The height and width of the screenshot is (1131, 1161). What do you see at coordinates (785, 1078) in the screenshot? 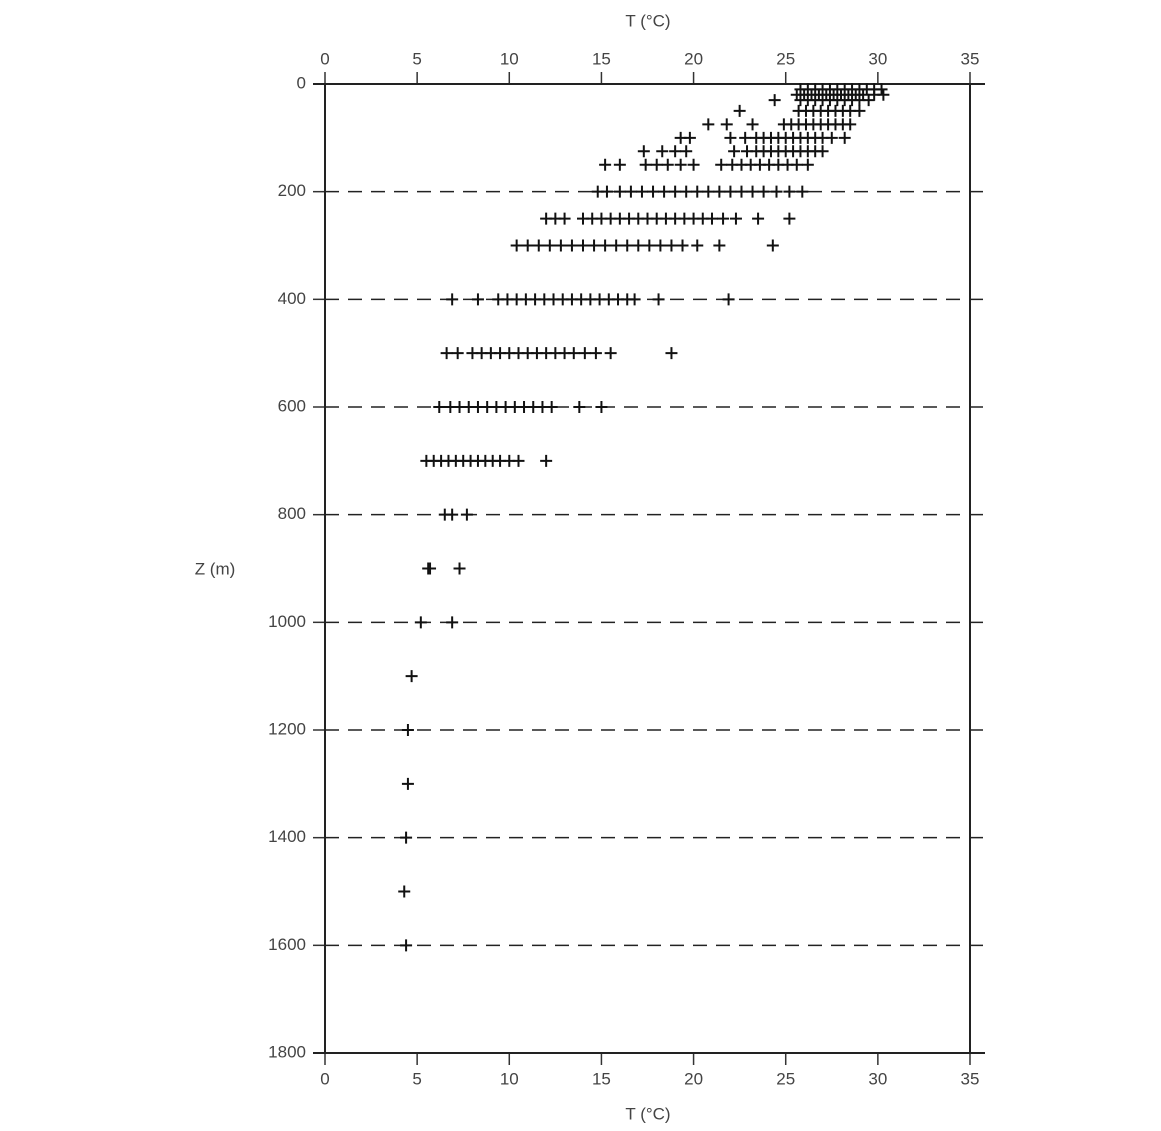
I see `x-tick-label: 25` at bounding box center [785, 1078].